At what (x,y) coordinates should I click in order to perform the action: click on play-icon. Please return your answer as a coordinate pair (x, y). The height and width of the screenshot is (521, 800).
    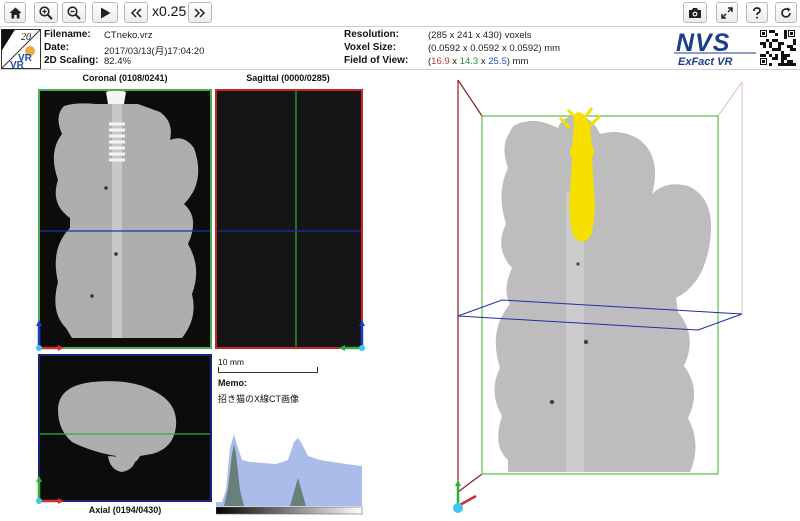
    Looking at the image, I should click on (105, 12).